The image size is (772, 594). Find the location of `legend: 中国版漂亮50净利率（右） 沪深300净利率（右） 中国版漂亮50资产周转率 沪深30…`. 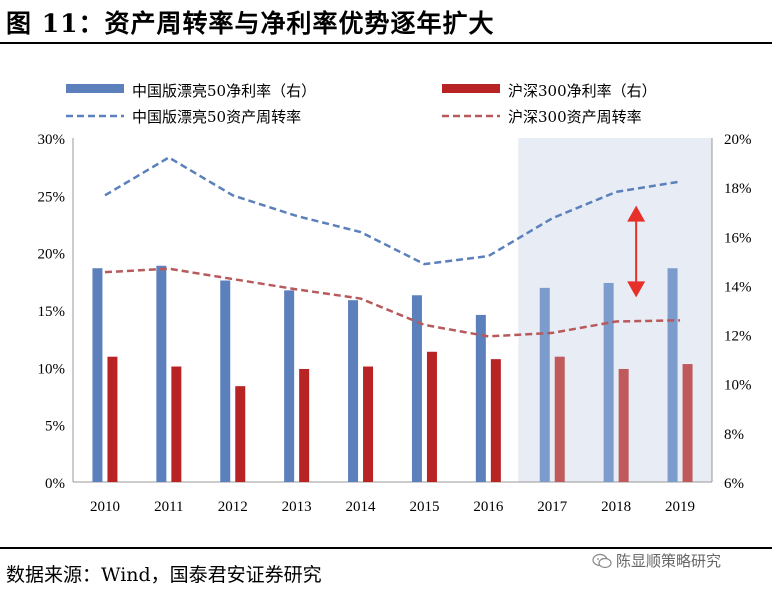

legend: 中国版漂亮50净利率（右） 沪深300净利率（右） 中国版漂亮50资产周转率 沪深30… is located at coordinates (361, 104).